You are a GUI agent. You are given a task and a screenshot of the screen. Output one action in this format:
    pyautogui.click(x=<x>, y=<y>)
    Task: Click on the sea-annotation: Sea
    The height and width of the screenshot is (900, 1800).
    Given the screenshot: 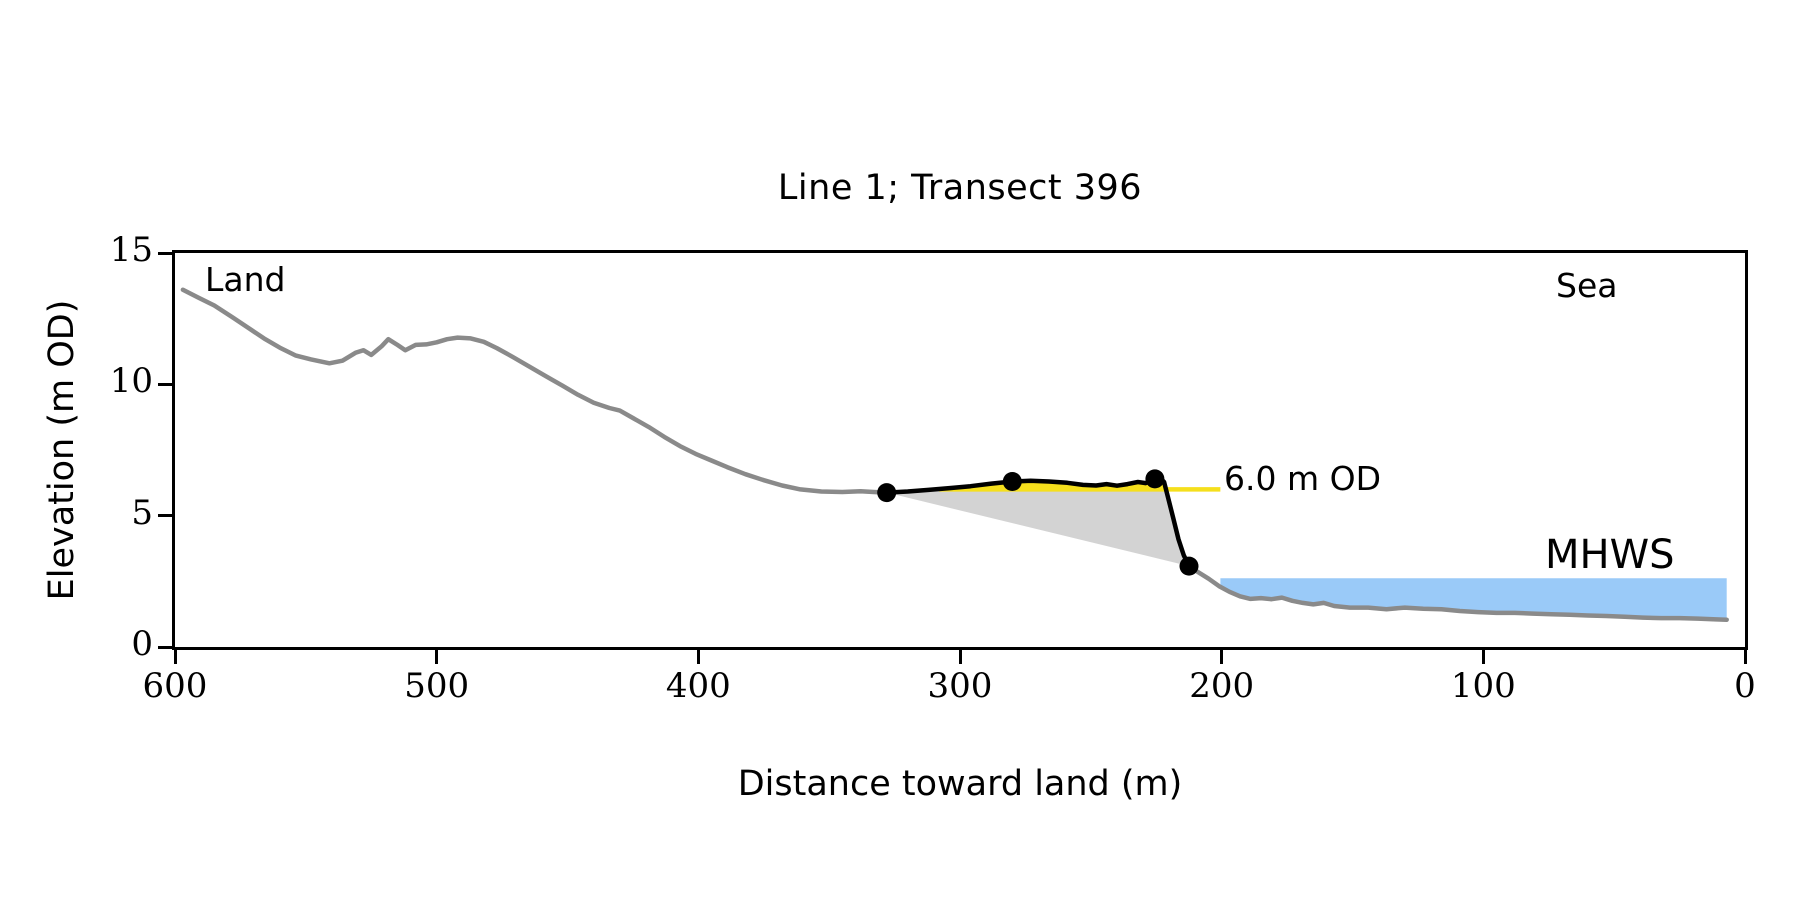 What is the action you would take?
    pyautogui.click(x=1587, y=285)
    